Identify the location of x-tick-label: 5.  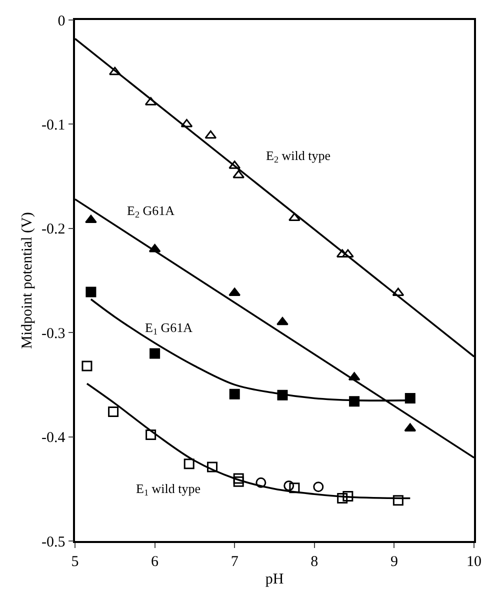
(75, 562).